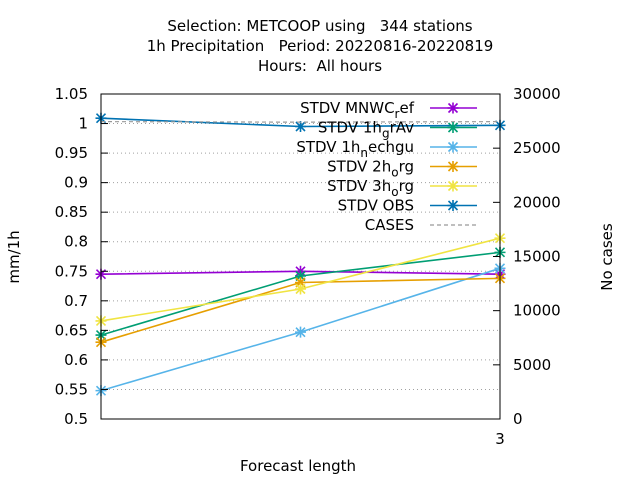  What do you see at coordinates (607, 257) in the screenshot?
I see `y2-axis-label: No cases` at bounding box center [607, 257].